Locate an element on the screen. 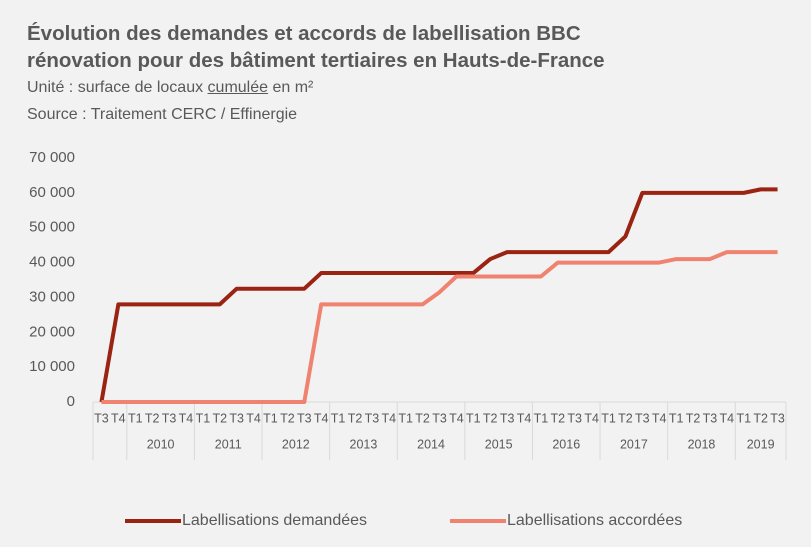  legend-label: Labellisations accordées is located at coordinates (594, 520).